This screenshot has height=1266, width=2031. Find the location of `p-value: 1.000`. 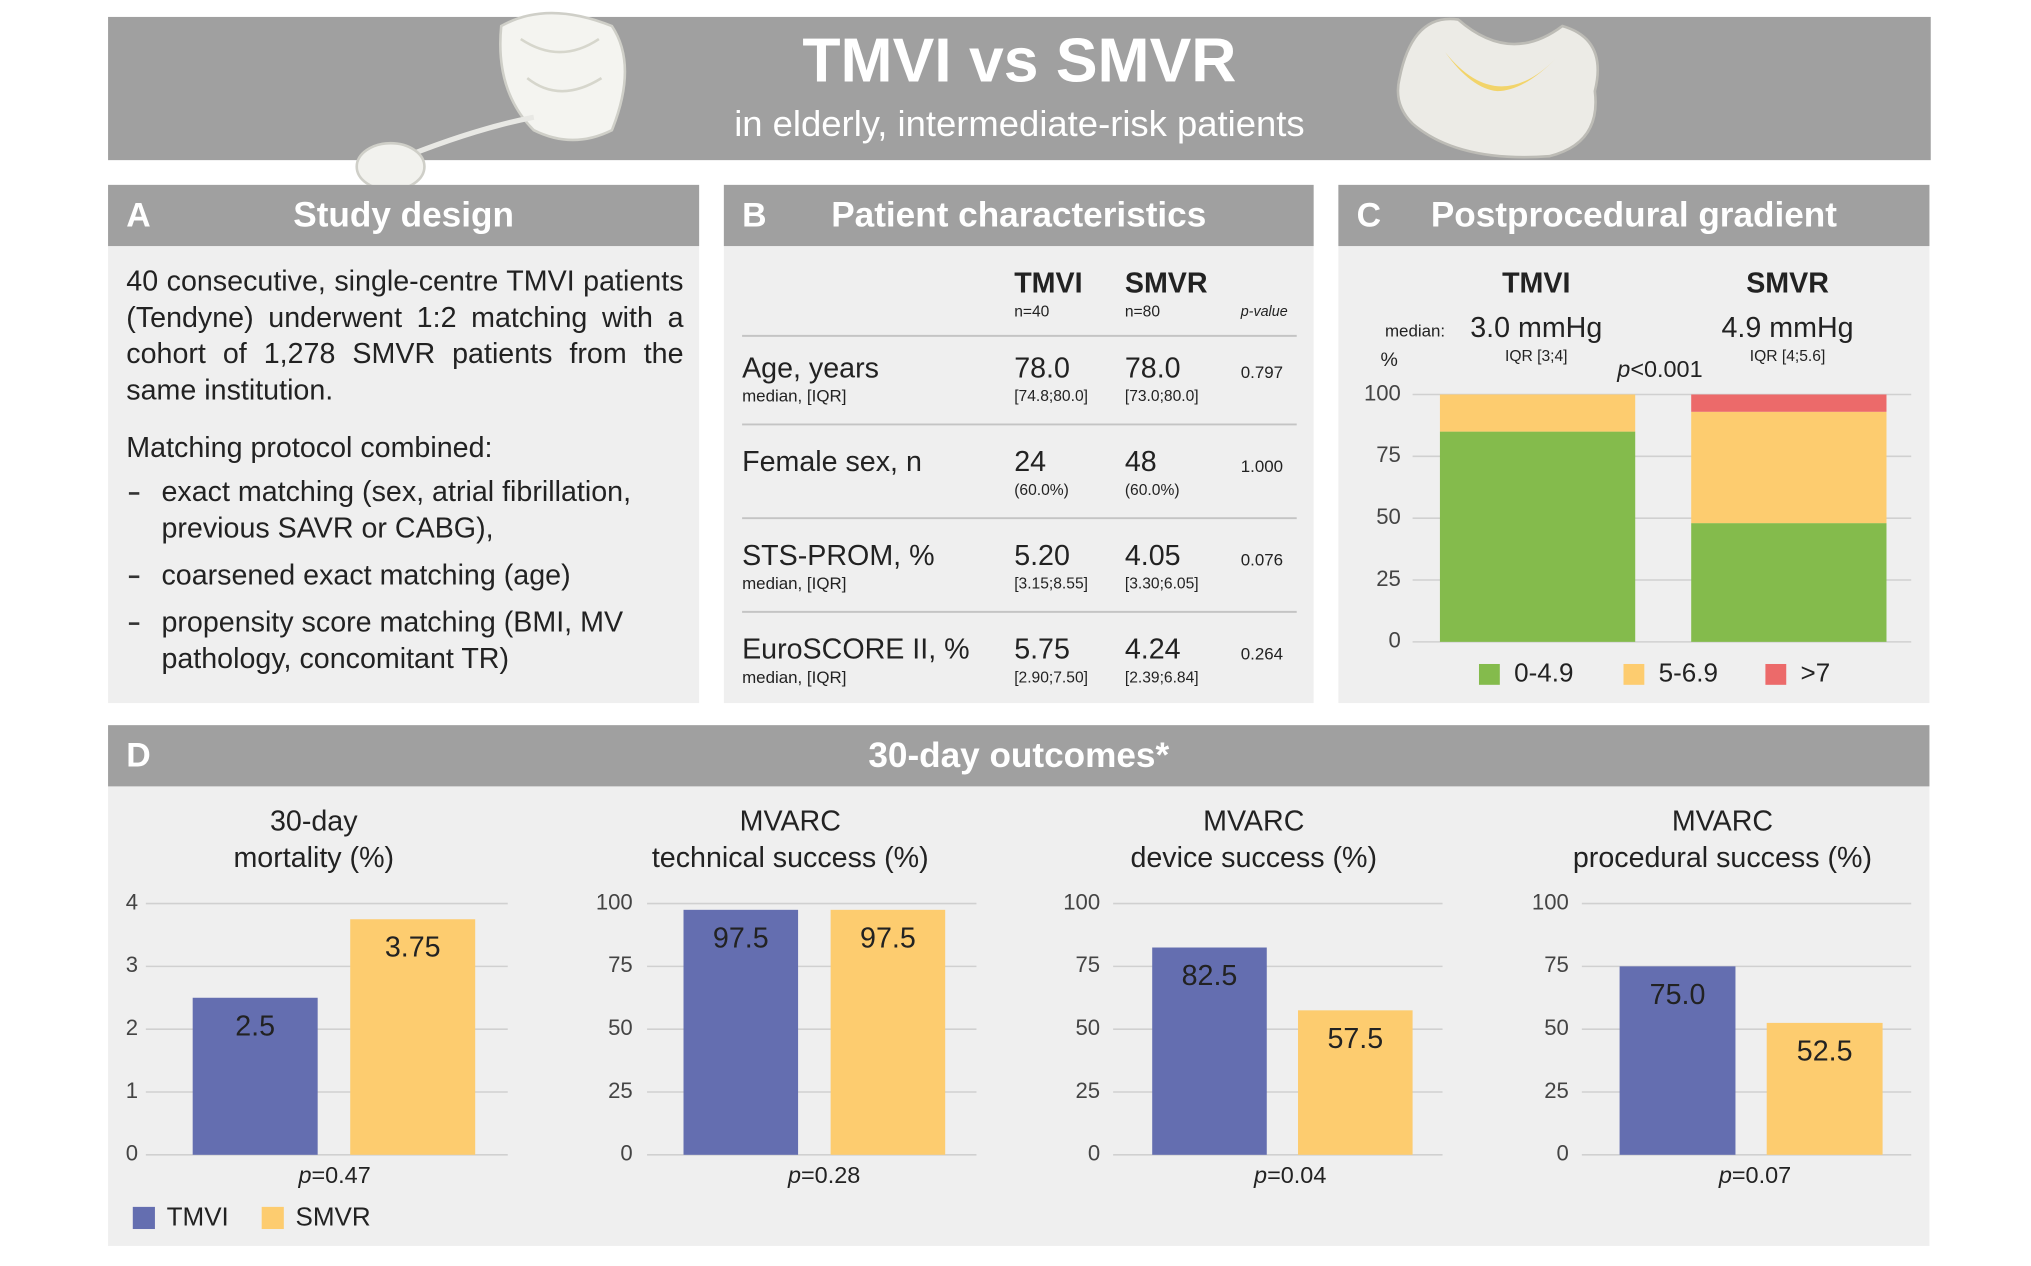

p-value: 1.000 is located at coordinates (1262, 466).